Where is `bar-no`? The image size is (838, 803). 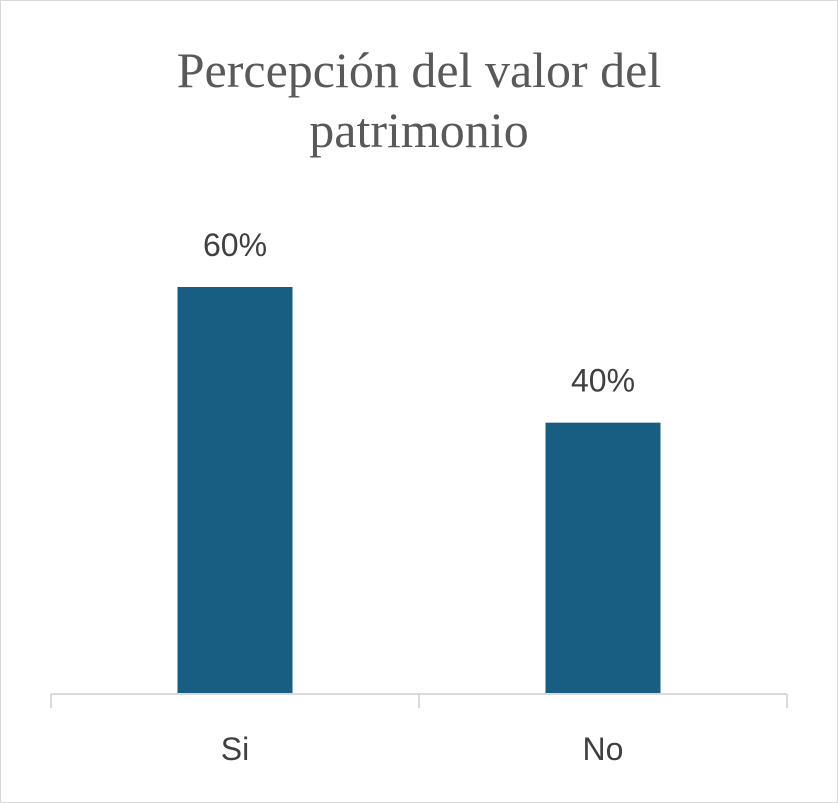 bar-no is located at coordinates (603, 558).